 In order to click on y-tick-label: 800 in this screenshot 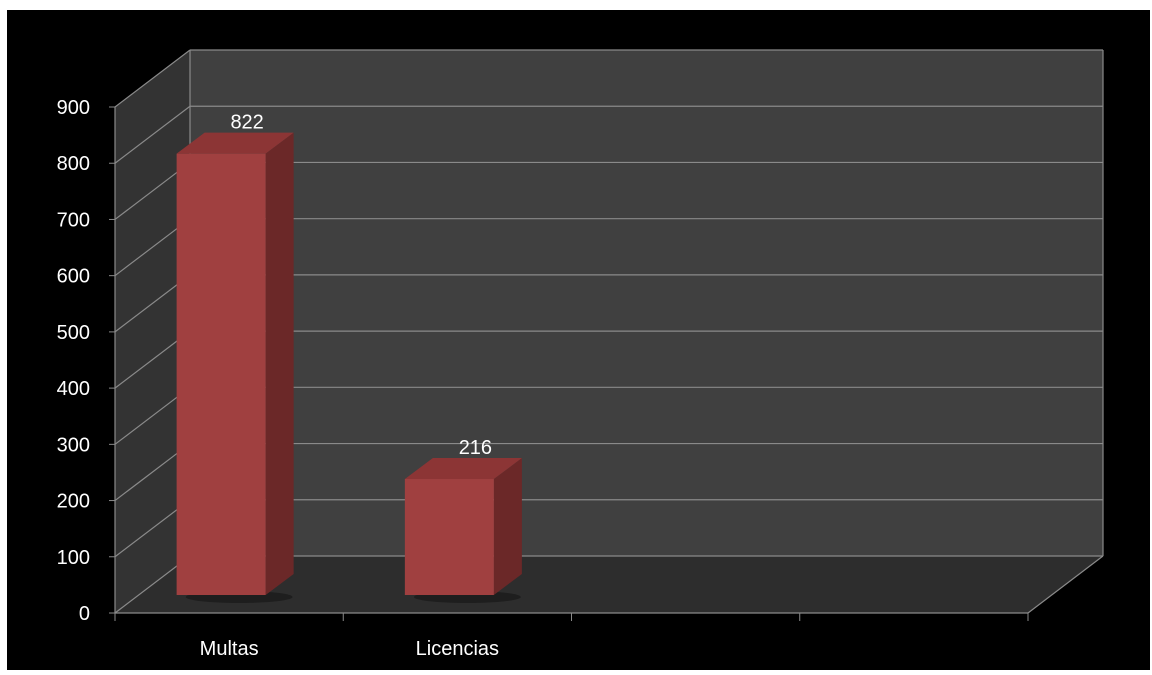, I will do `click(73, 164)`.